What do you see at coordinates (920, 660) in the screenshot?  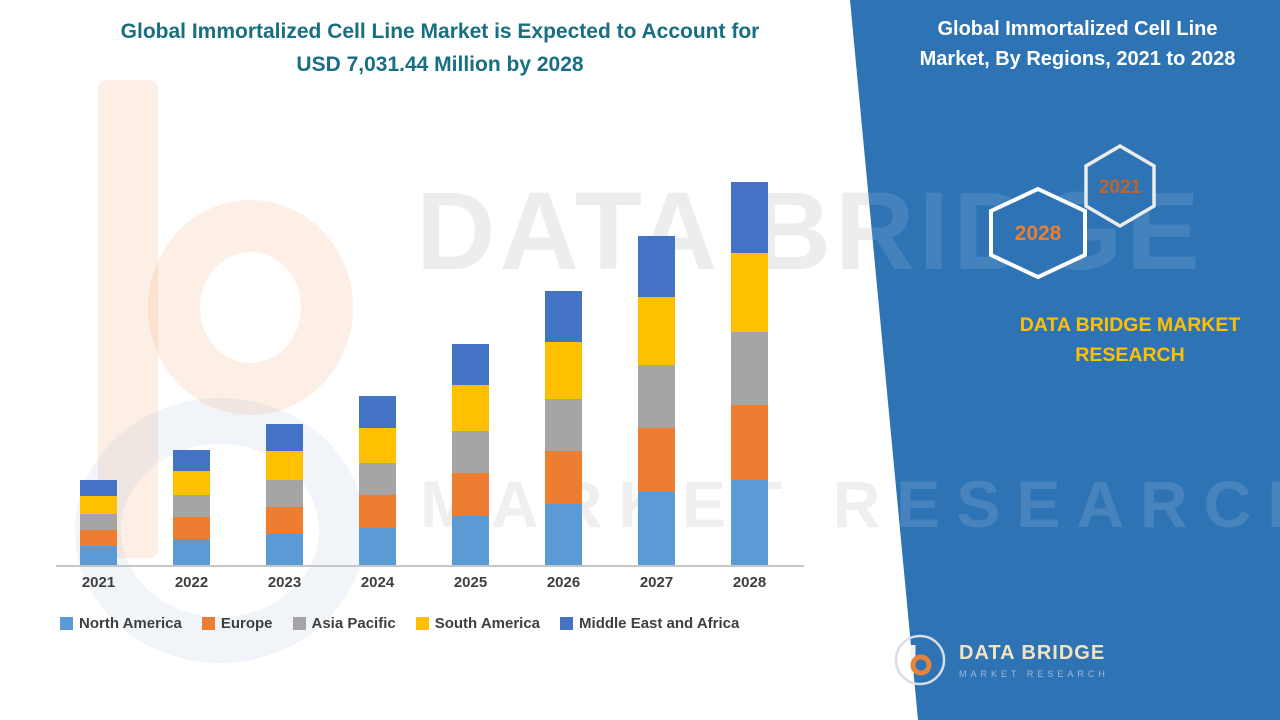 I see `databridge-logo-emblem` at bounding box center [920, 660].